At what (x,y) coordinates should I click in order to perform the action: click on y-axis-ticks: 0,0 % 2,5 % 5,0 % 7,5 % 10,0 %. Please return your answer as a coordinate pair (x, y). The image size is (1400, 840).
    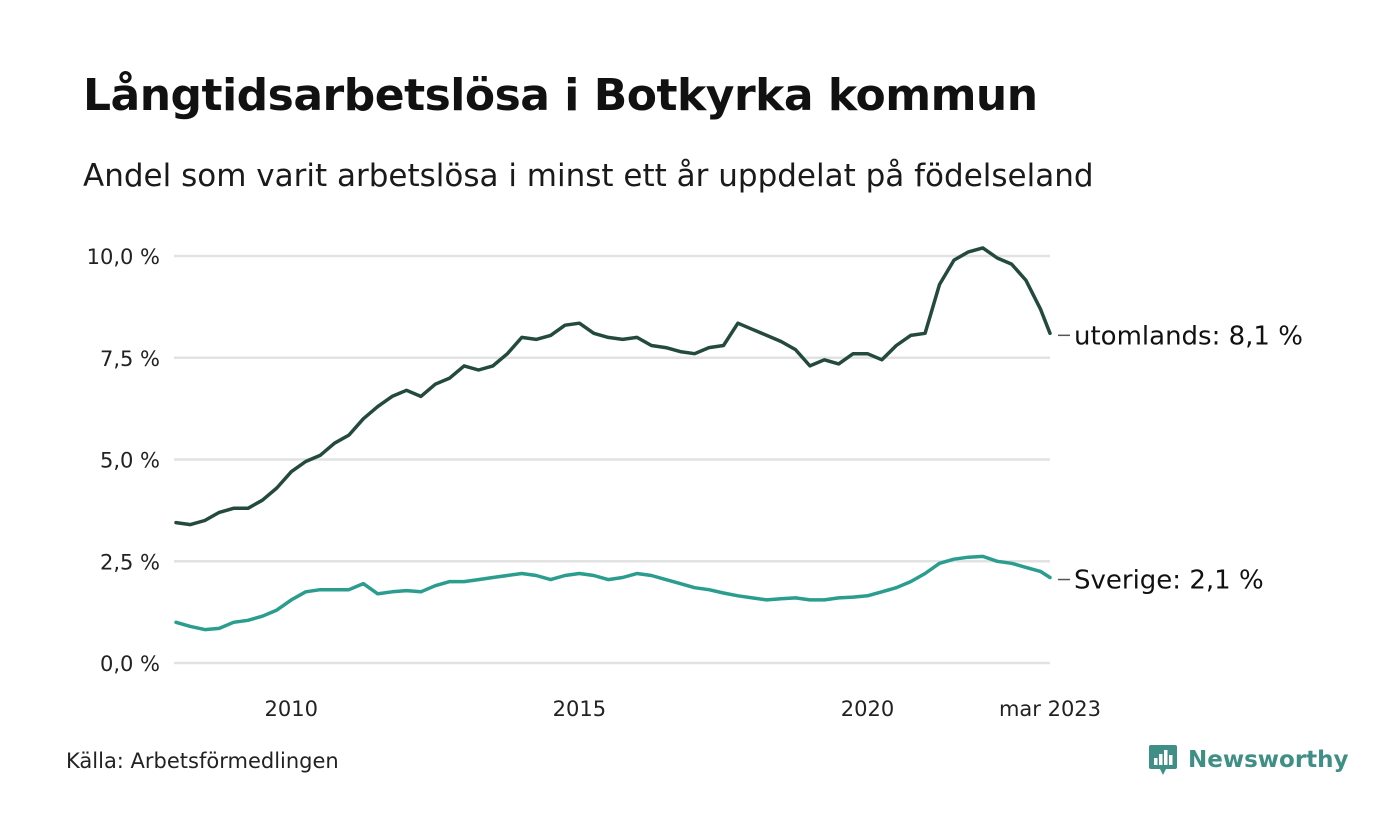
    Looking at the image, I should click on (123, 460).